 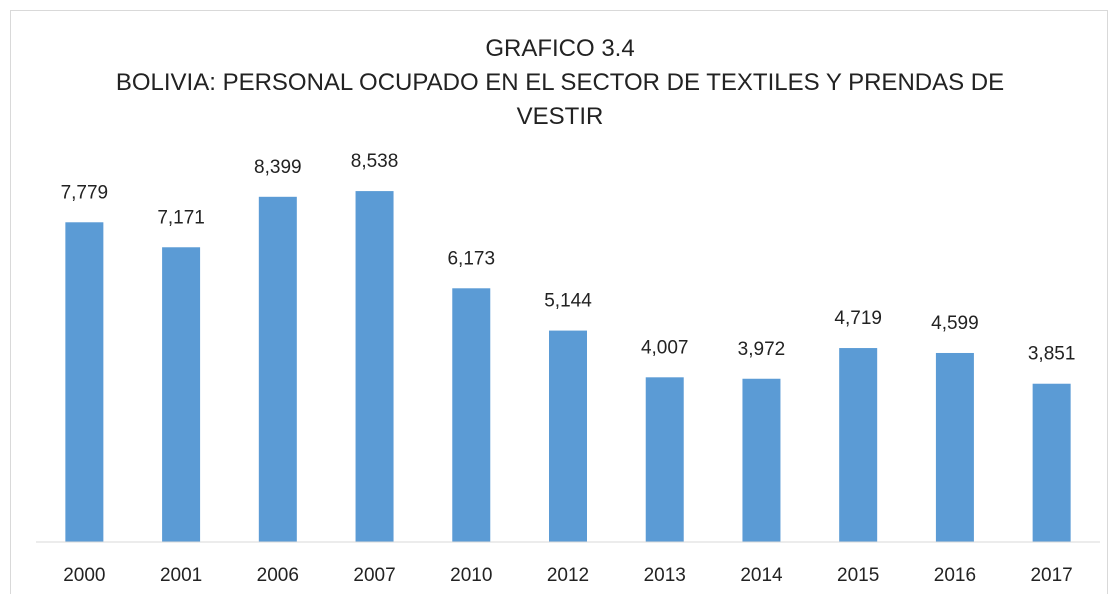 I want to click on chart-title: GRAFICO 3.4, so click(x=560, y=48).